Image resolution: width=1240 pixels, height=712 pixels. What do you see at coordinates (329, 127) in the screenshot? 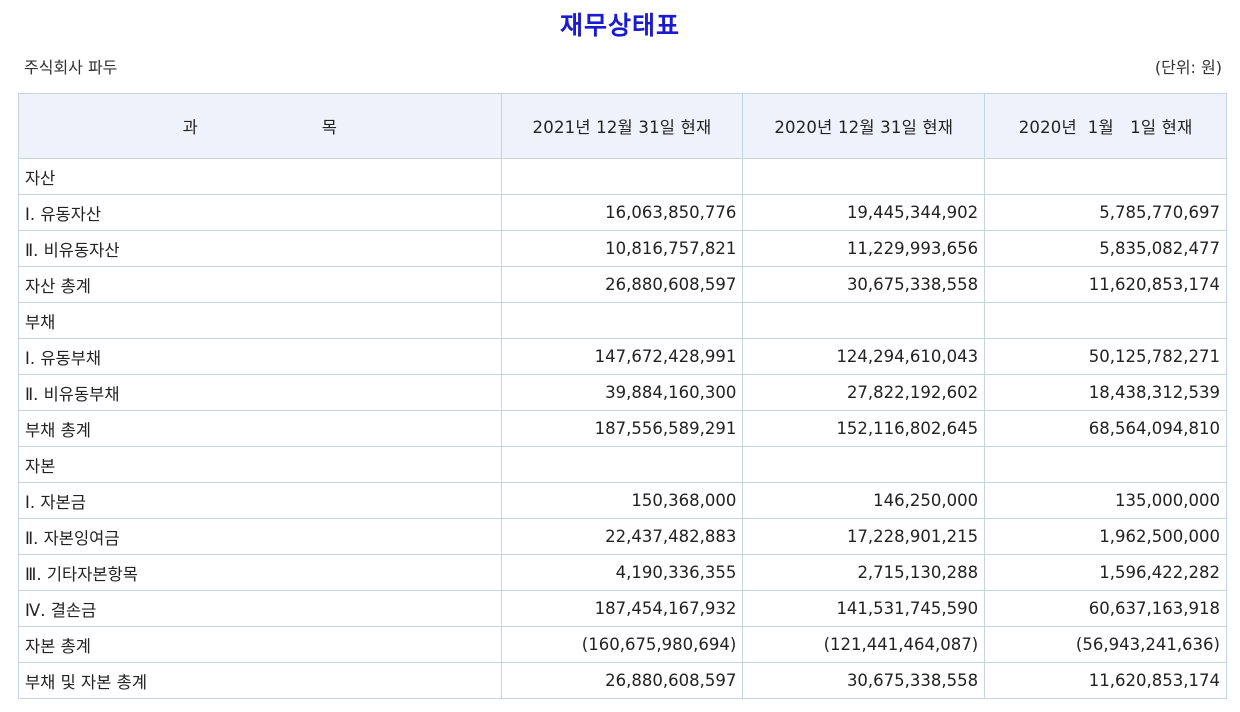
I see `header-subject-right: 목` at bounding box center [329, 127].